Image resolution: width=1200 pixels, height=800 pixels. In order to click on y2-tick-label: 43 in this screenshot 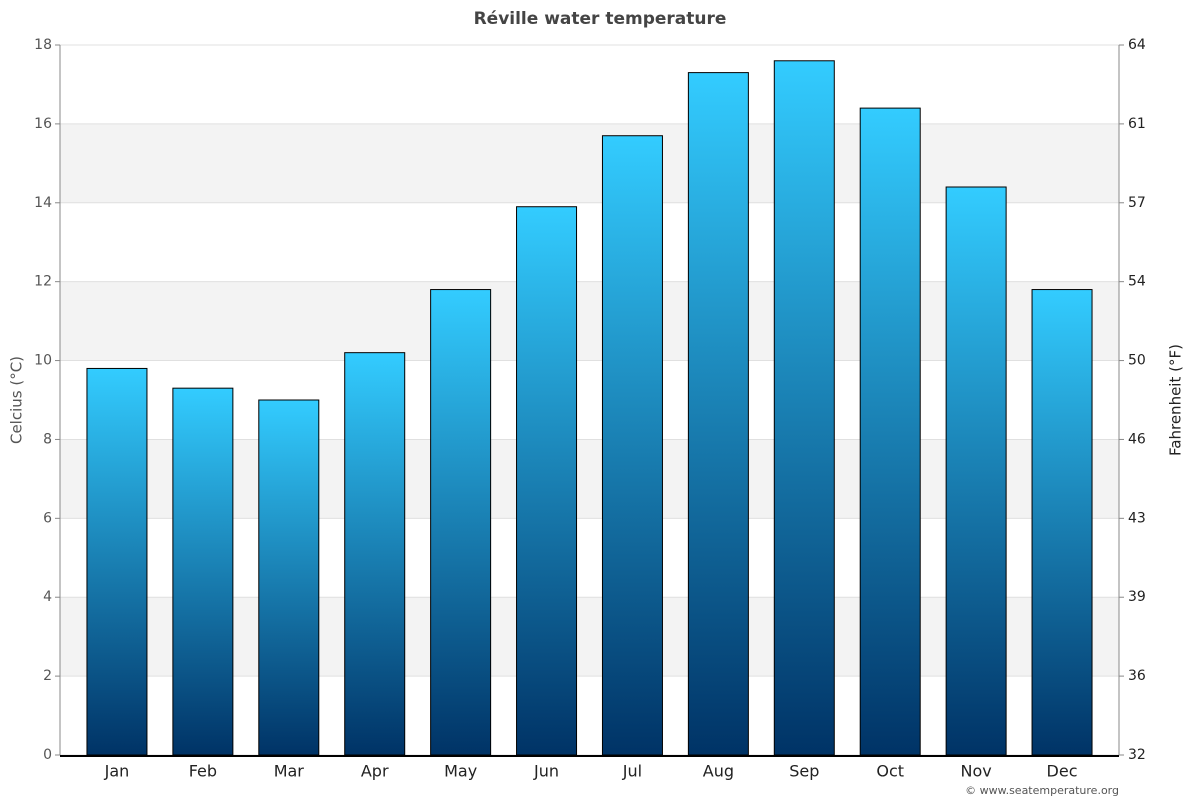, I will do `click(1137, 518)`.